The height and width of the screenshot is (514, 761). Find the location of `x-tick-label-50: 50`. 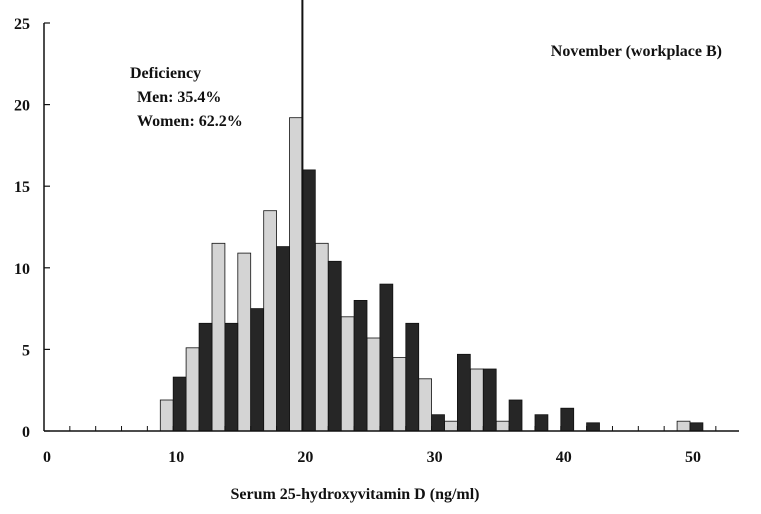

x-tick-label-50: 50 is located at coordinates (693, 457).